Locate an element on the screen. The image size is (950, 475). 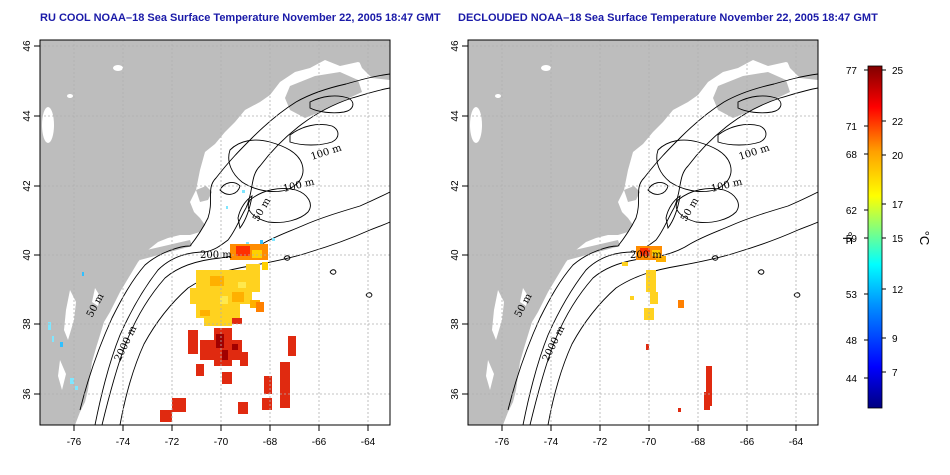
colorbar-gradient is located at coordinates (875, 237).